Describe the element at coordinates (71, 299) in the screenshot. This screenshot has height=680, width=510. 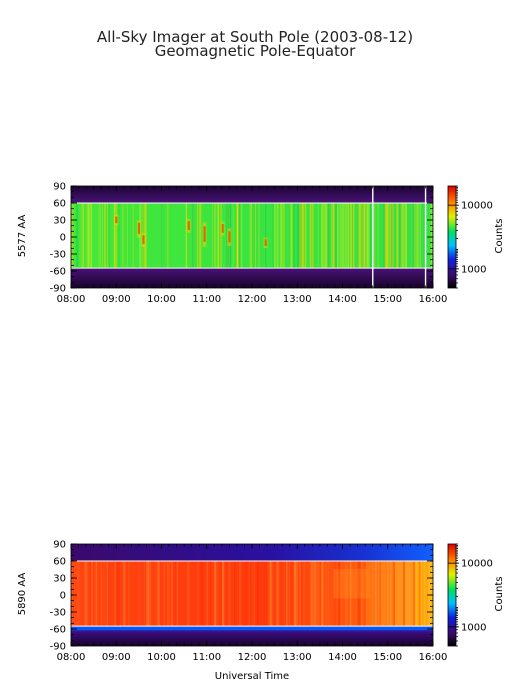
I see `x-tick-label: 08:00` at that location.